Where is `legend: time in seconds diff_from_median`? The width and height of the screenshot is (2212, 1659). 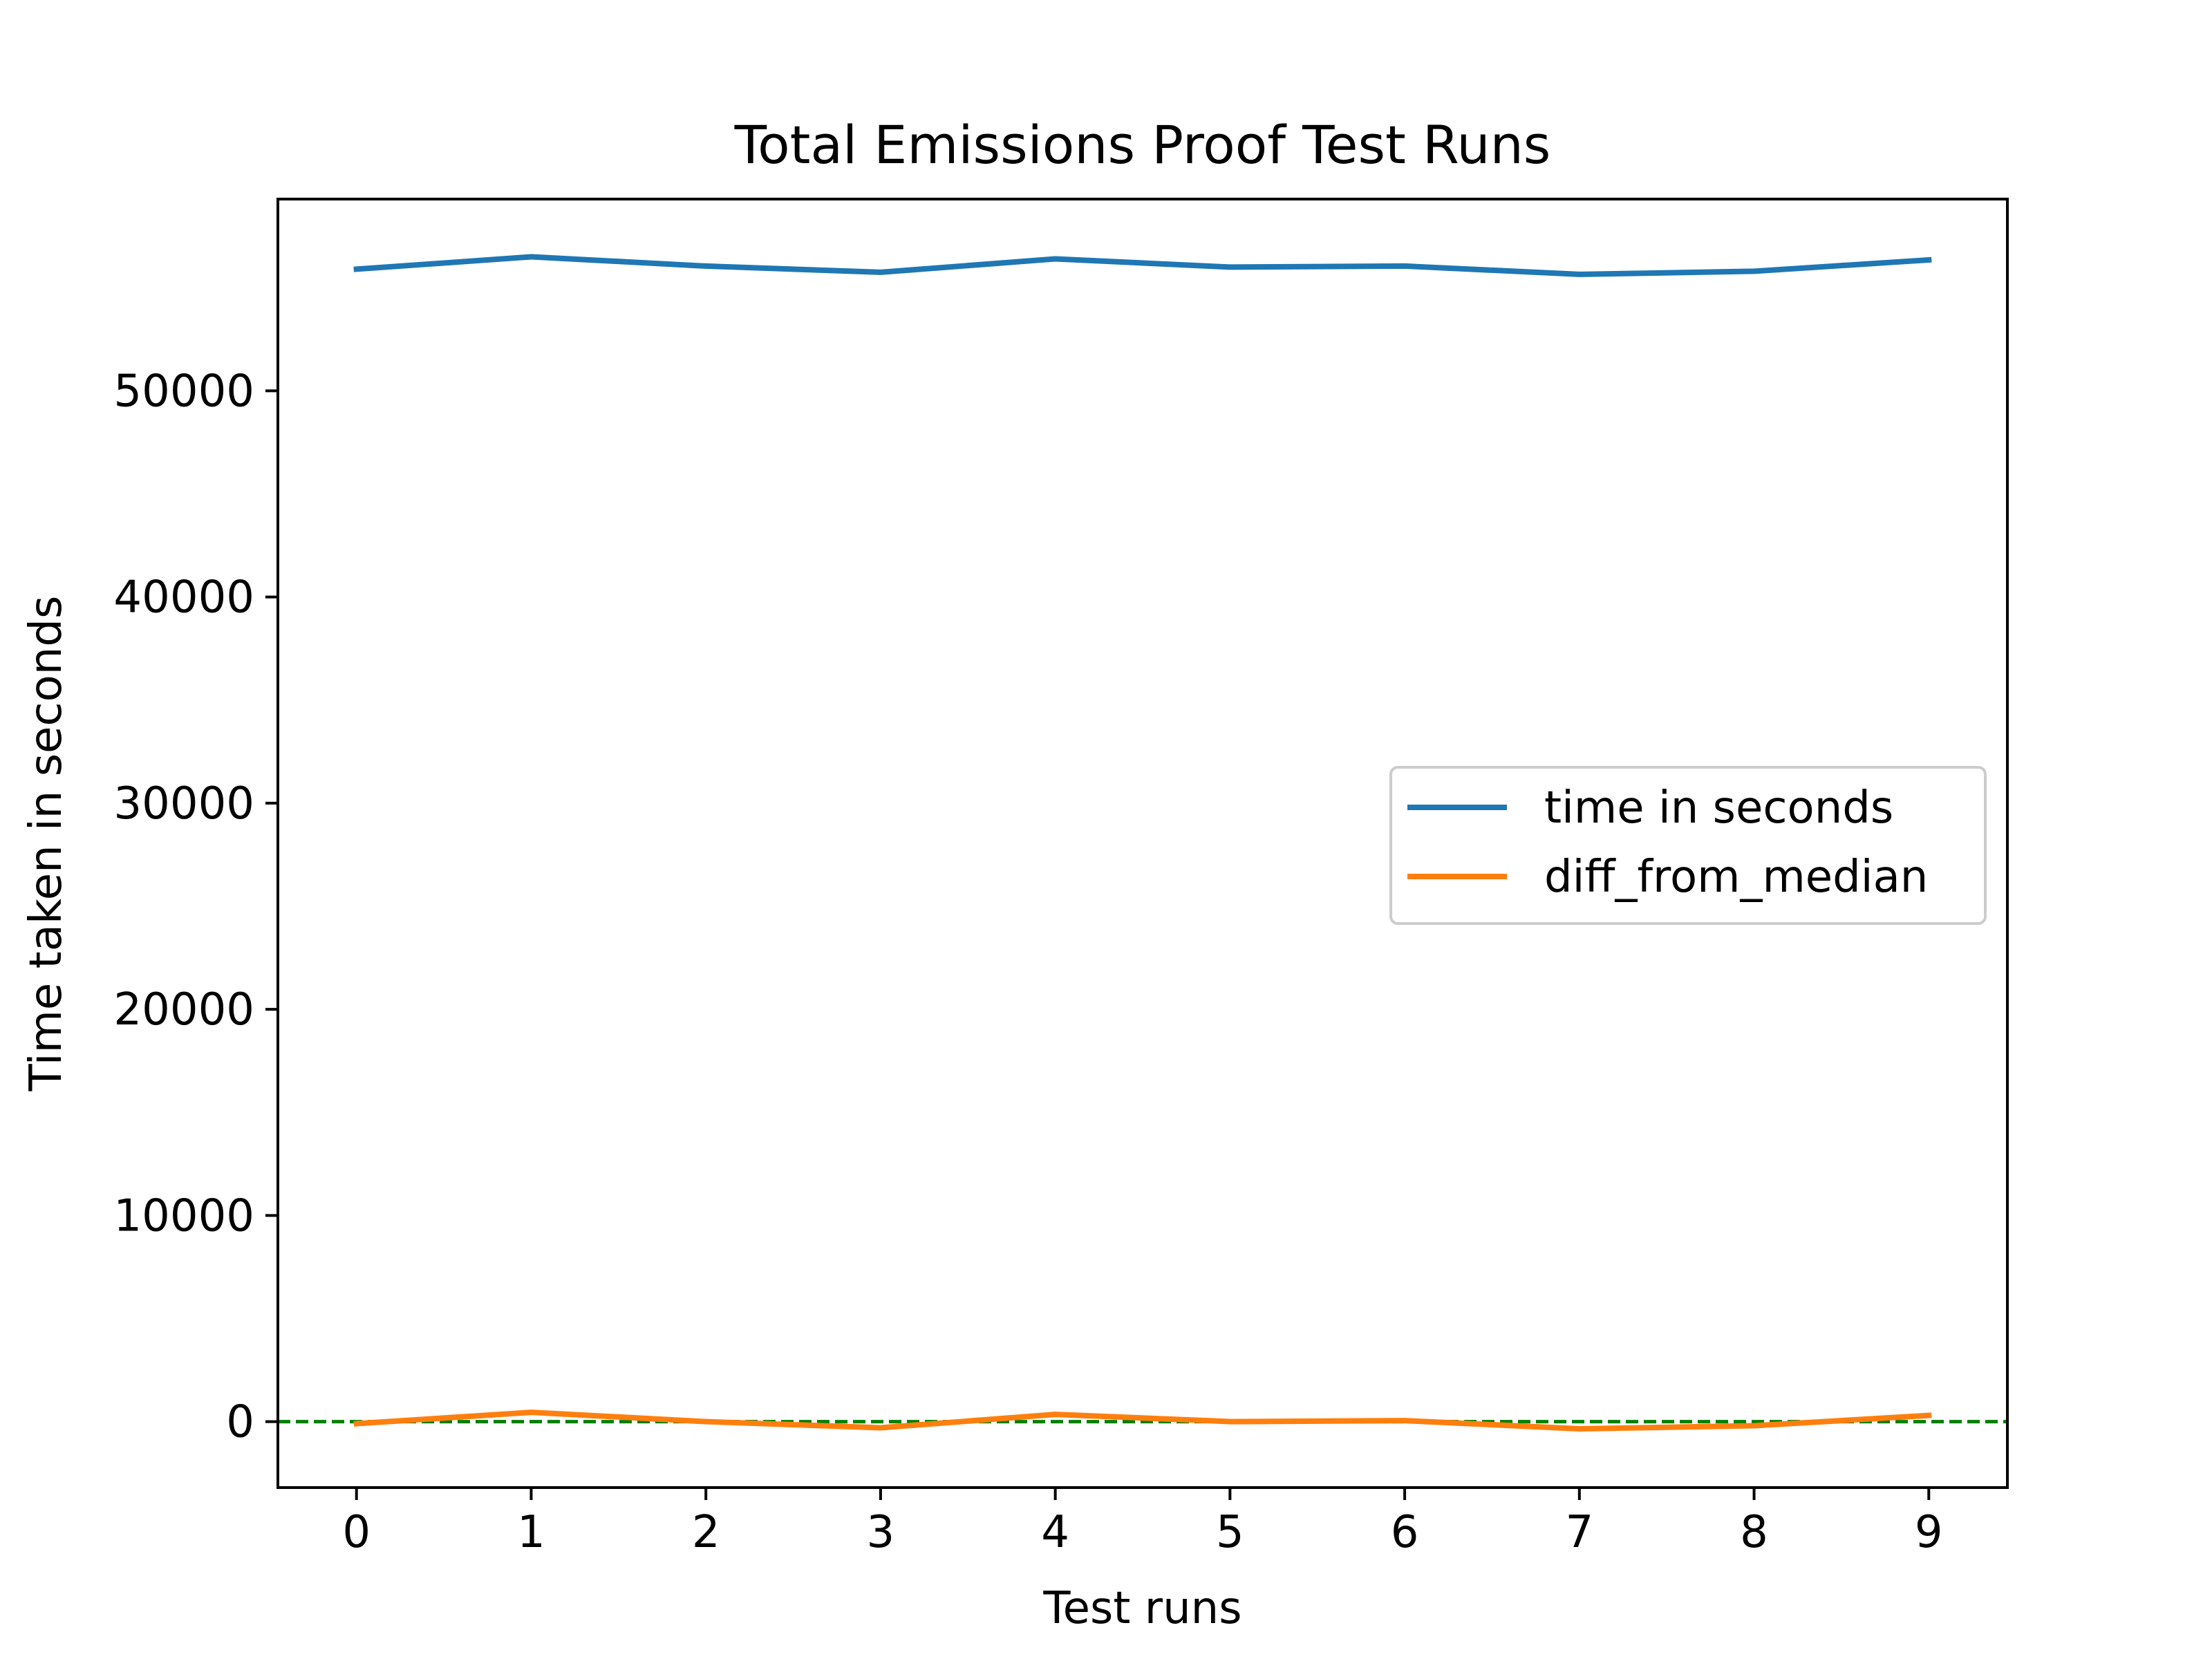 legend: time in seconds diff_from_median is located at coordinates (1688, 845).